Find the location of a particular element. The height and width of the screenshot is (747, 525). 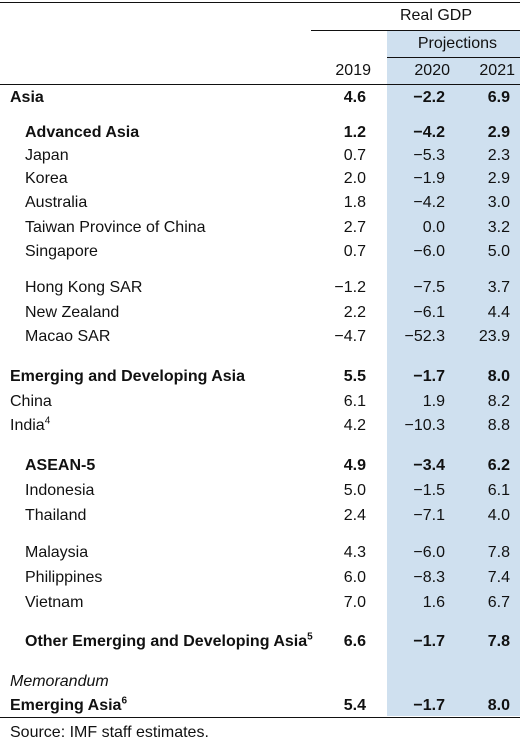

cell-2019: 2.7 is located at coordinates (354, 227).